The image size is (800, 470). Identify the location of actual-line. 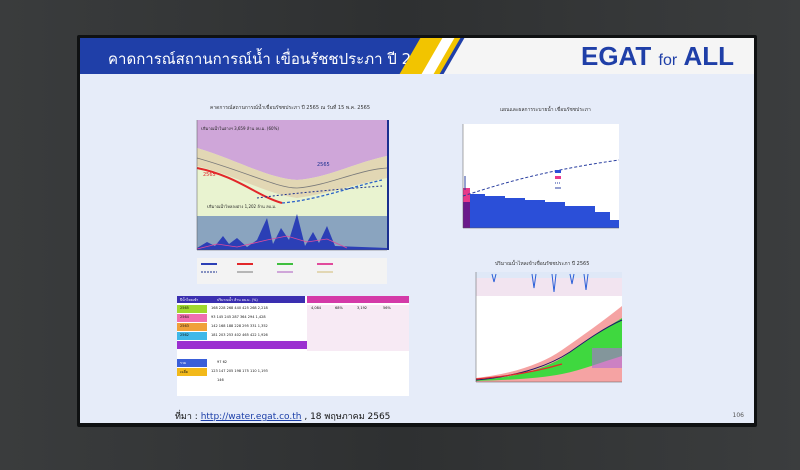
(519, 371).